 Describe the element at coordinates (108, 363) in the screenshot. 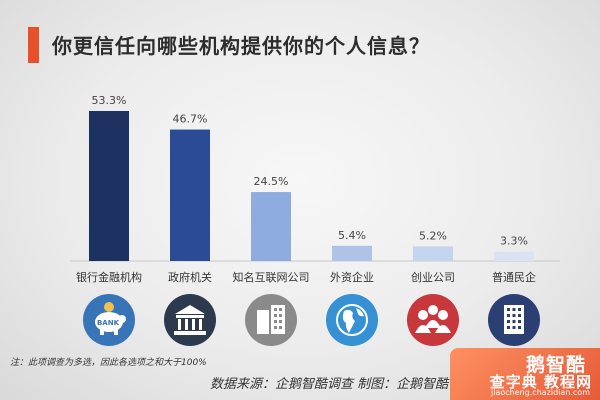

I see `footnote: 注：此项调查为多选，因此各选项之和大于100%` at that location.